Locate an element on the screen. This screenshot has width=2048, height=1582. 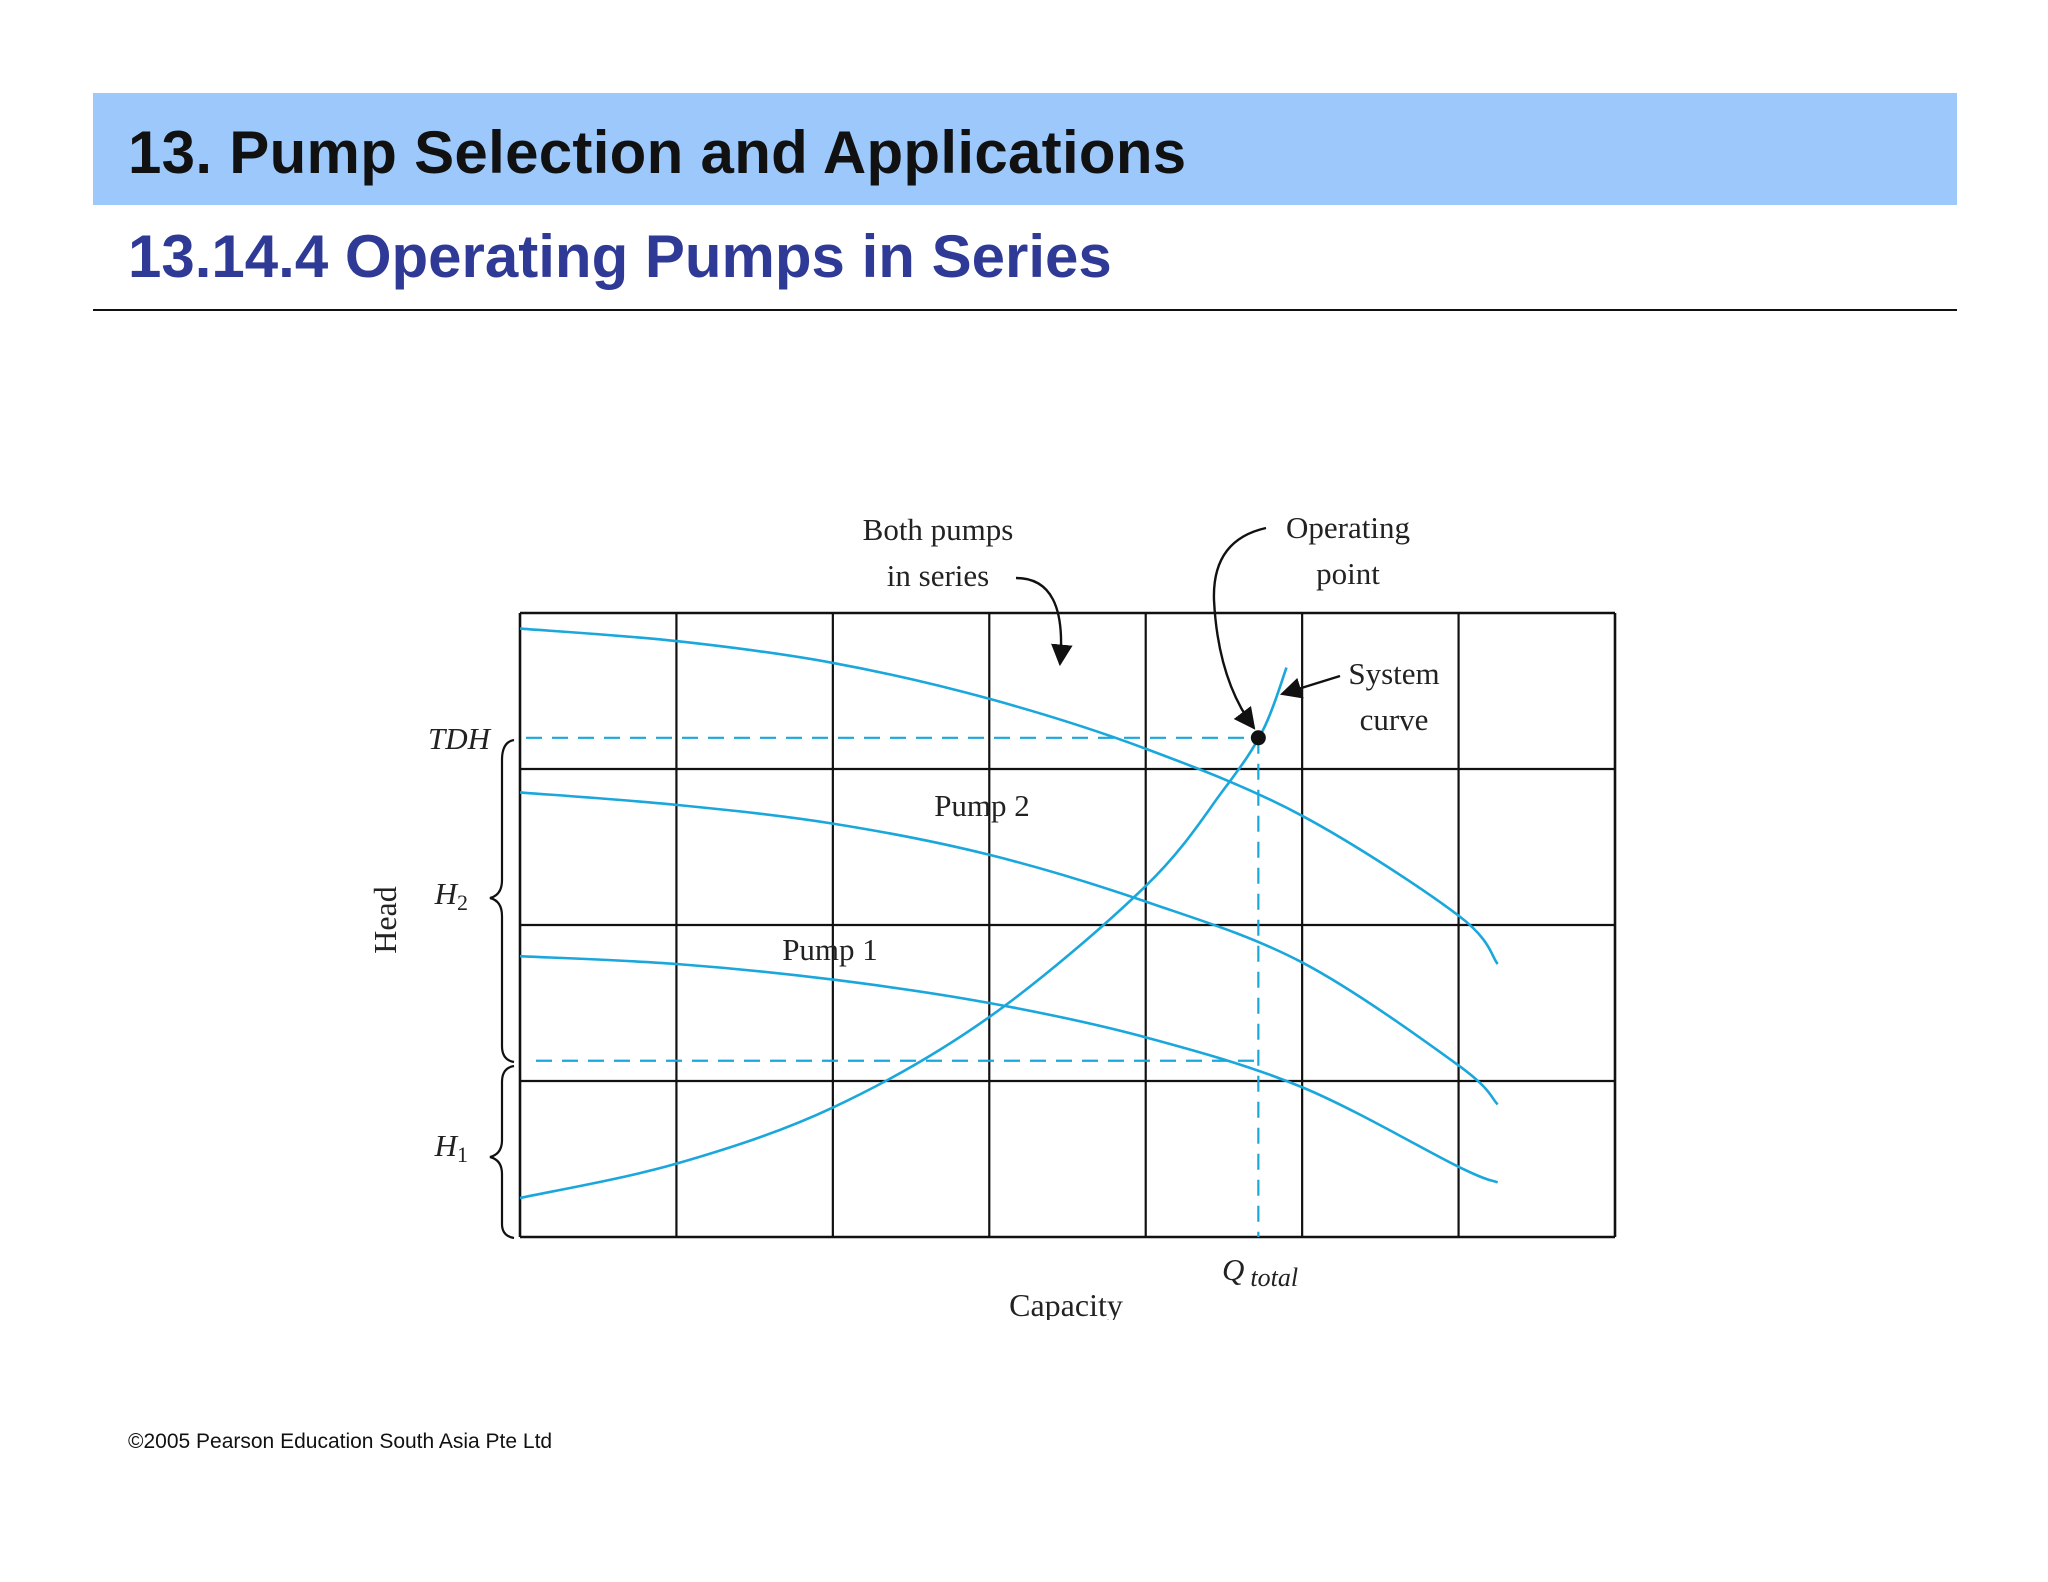
operating-point-marker is located at coordinates (1258, 738).